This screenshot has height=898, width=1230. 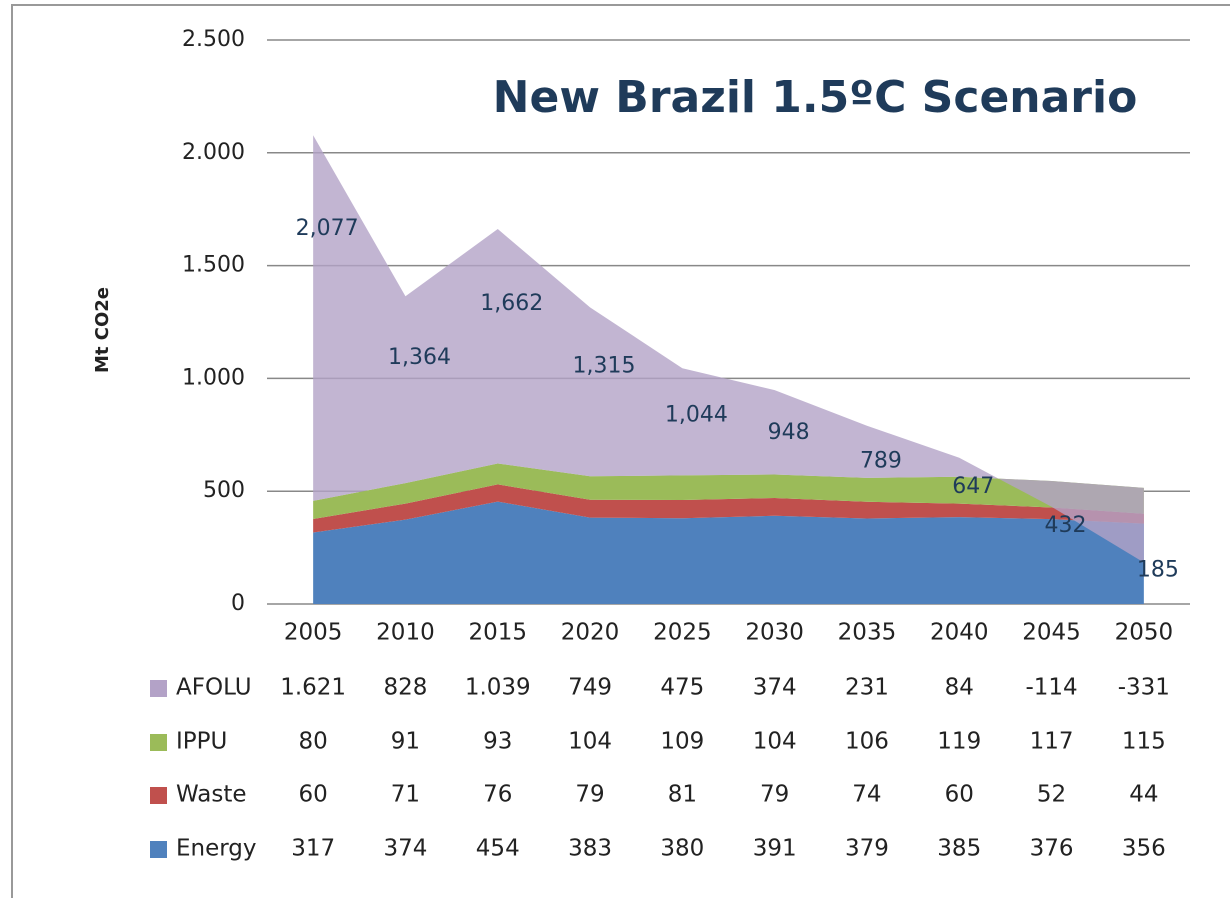 I want to click on y-tick-label: 1.500, so click(x=213, y=265).